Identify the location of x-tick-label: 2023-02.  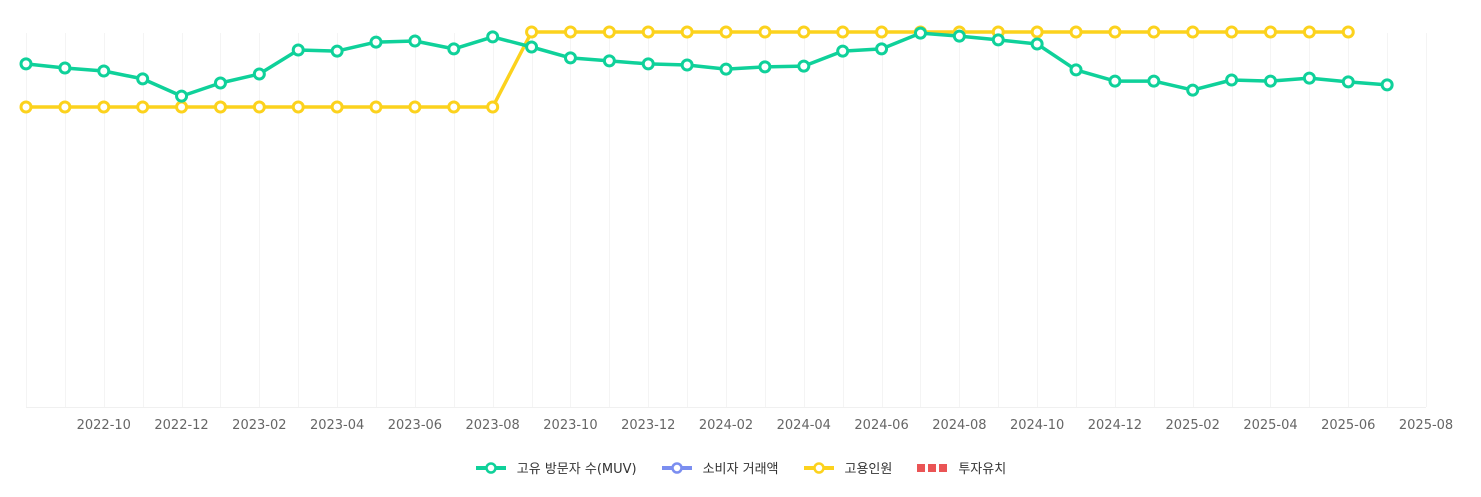
(259, 425).